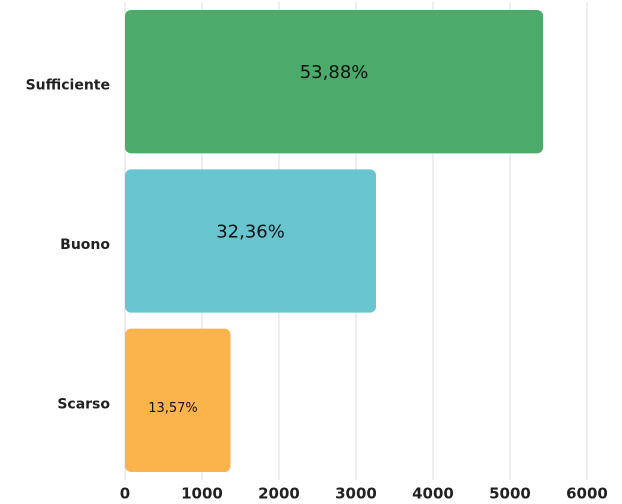  I want to click on x-tick-label: 5000, so click(510, 494).